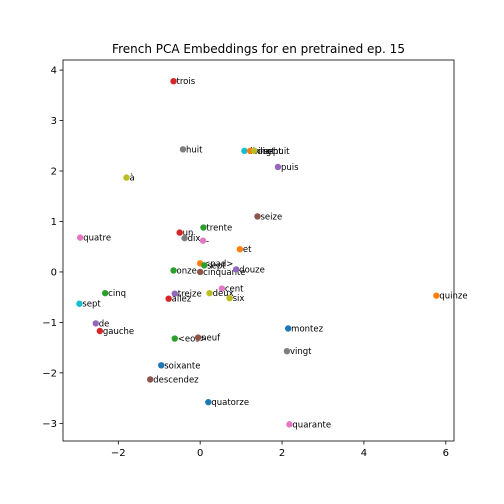 This screenshot has height=504, width=504. I want to click on point-label: six, so click(239, 299).